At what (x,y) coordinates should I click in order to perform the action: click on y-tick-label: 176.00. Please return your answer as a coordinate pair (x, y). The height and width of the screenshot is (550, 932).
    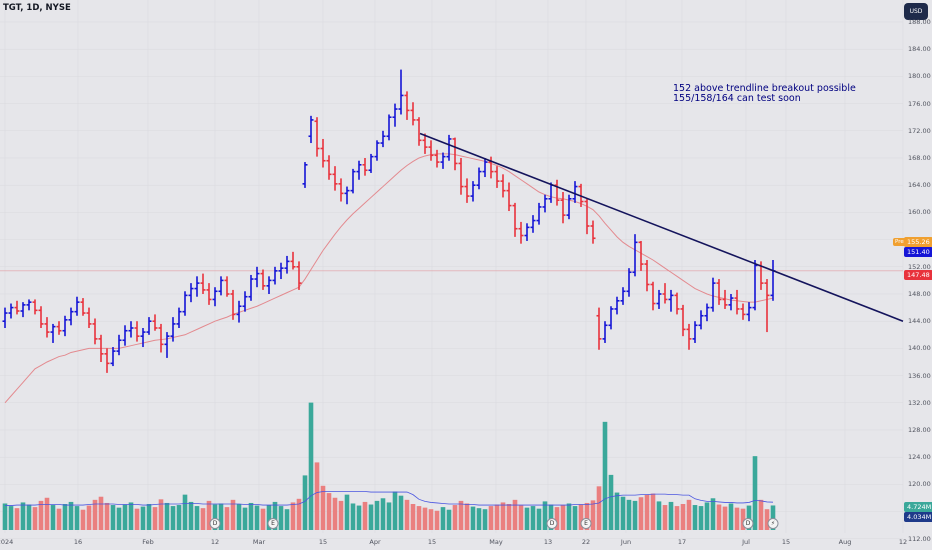
    Looking at the image, I should click on (919, 103).